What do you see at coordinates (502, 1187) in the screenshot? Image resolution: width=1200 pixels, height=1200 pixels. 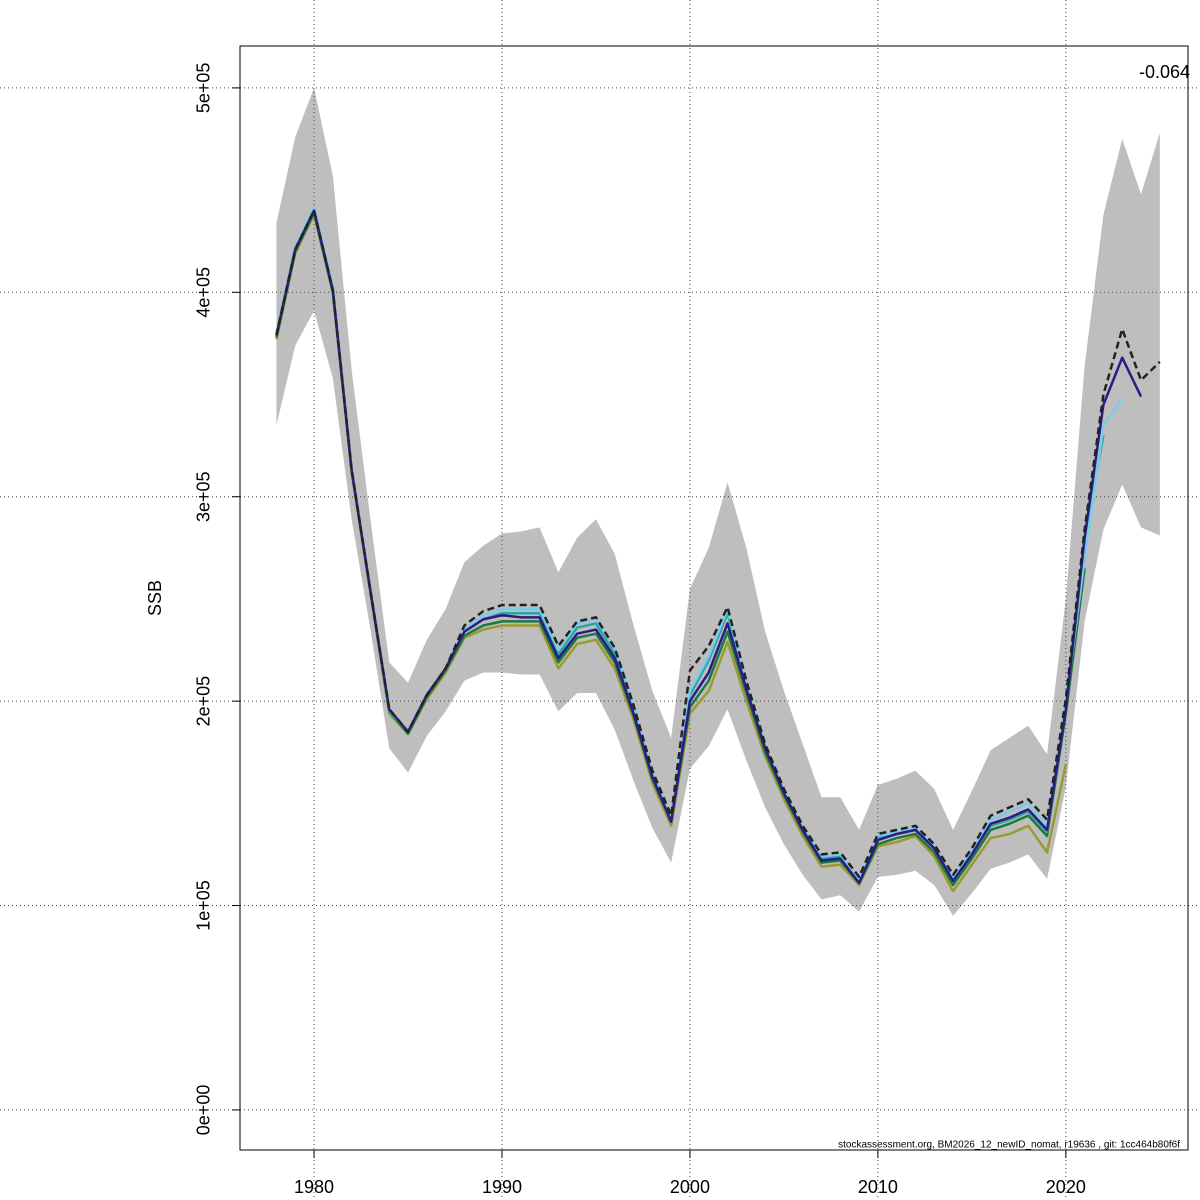 I see `x-tick-label: 1990` at bounding box center [502, 1187].